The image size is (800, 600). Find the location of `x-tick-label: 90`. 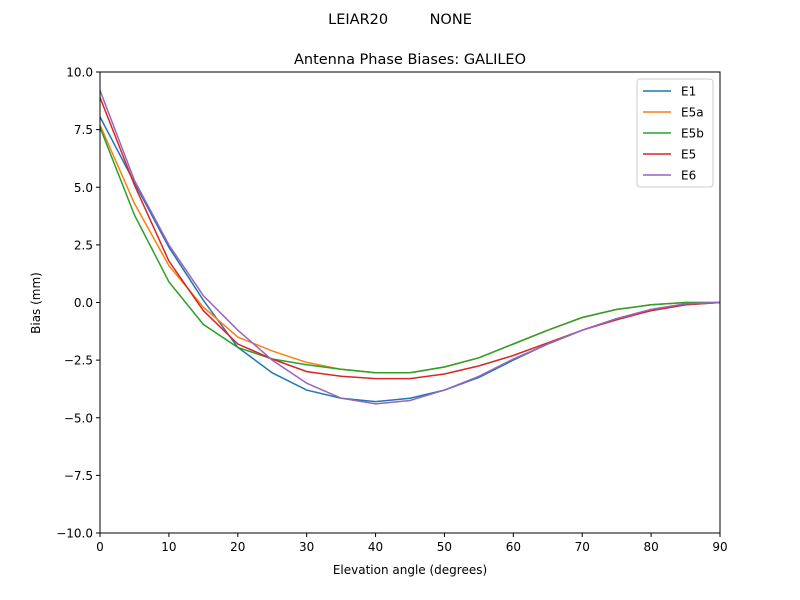

x-tick-label: 90 is located at coordinates (719, 547).